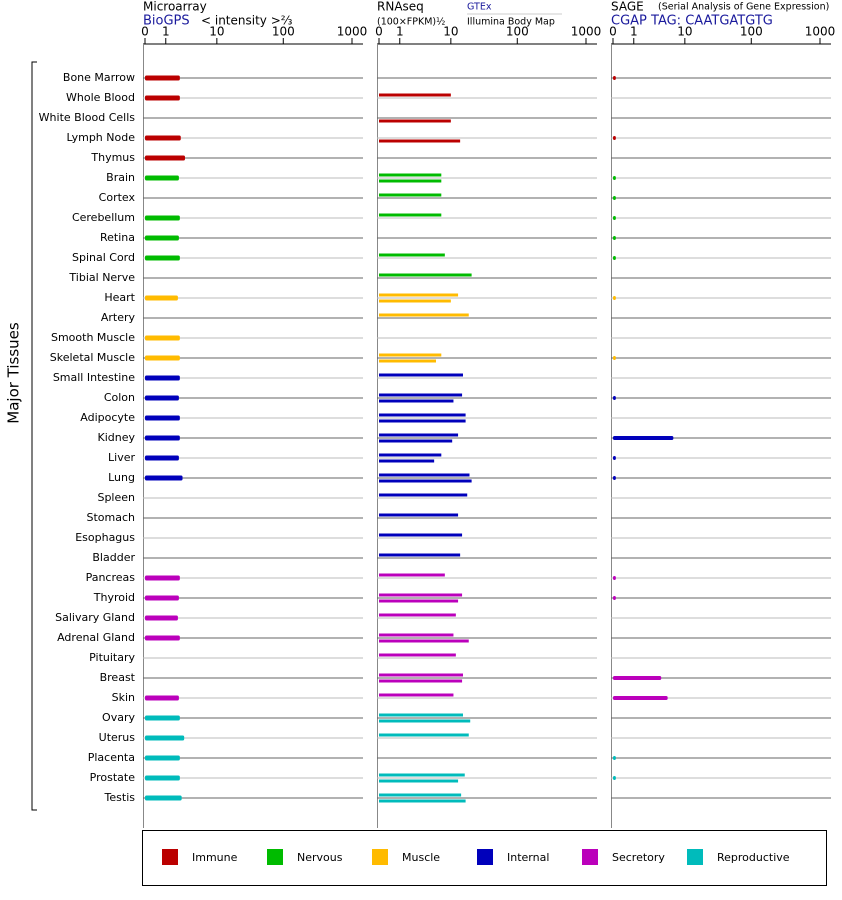  What do you see at coordinates (352, 32) in the screenshot?
I see `x-tick-label: 1000` at bounding box center [352, 32].